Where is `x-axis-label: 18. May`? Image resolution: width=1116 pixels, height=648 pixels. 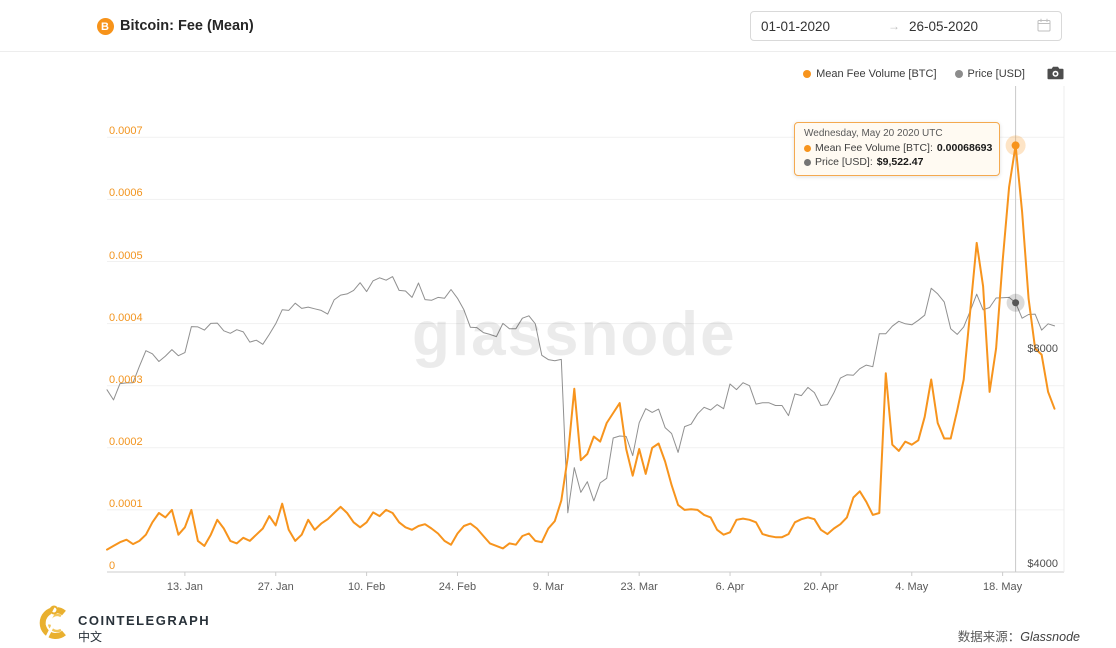 x-axis-label: 18. May is located at coordinates (1003, 587).